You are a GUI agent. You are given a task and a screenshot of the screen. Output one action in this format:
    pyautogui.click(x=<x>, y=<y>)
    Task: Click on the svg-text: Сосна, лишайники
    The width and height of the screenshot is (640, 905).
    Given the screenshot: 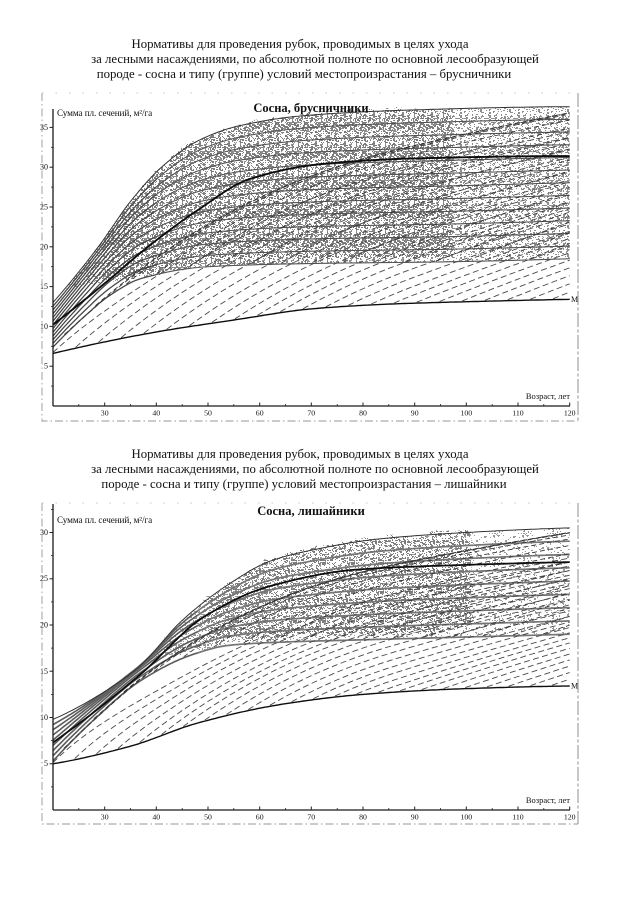 What is the action you would take?
    pyautogui.click(x=311, y=511)
    